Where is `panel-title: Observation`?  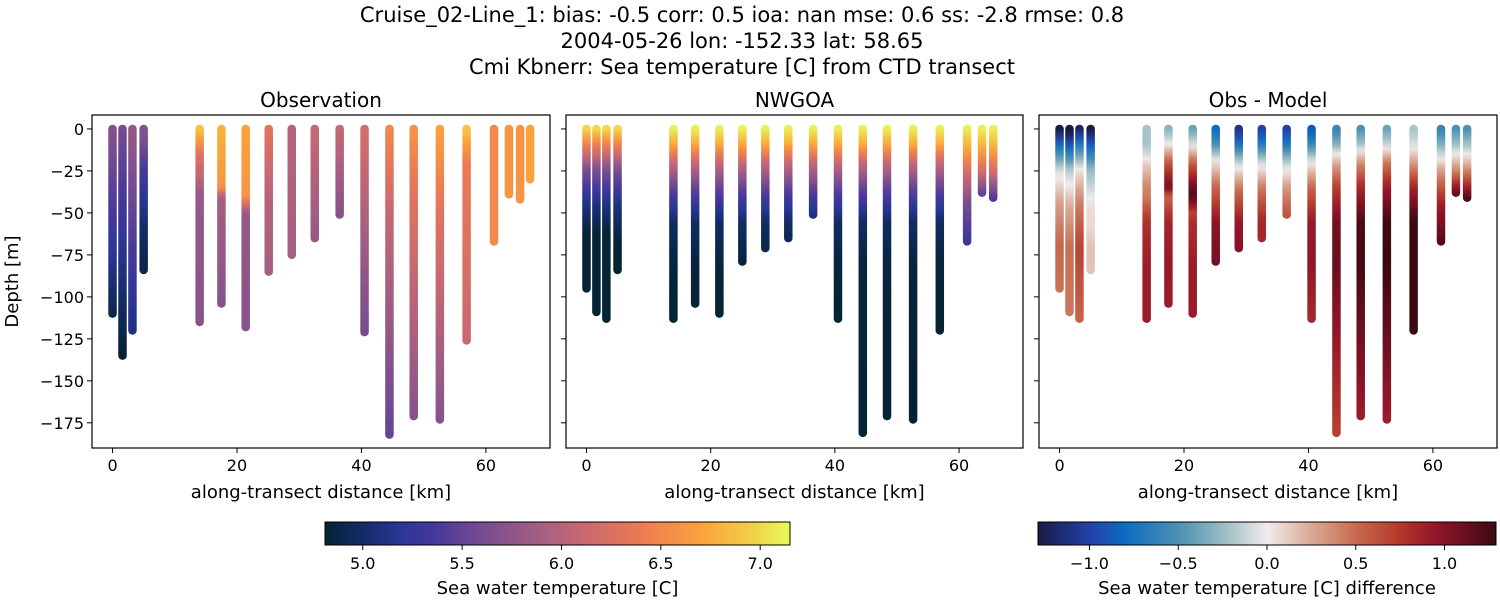 panel-title: Observation is located at coordinates (321, 100).